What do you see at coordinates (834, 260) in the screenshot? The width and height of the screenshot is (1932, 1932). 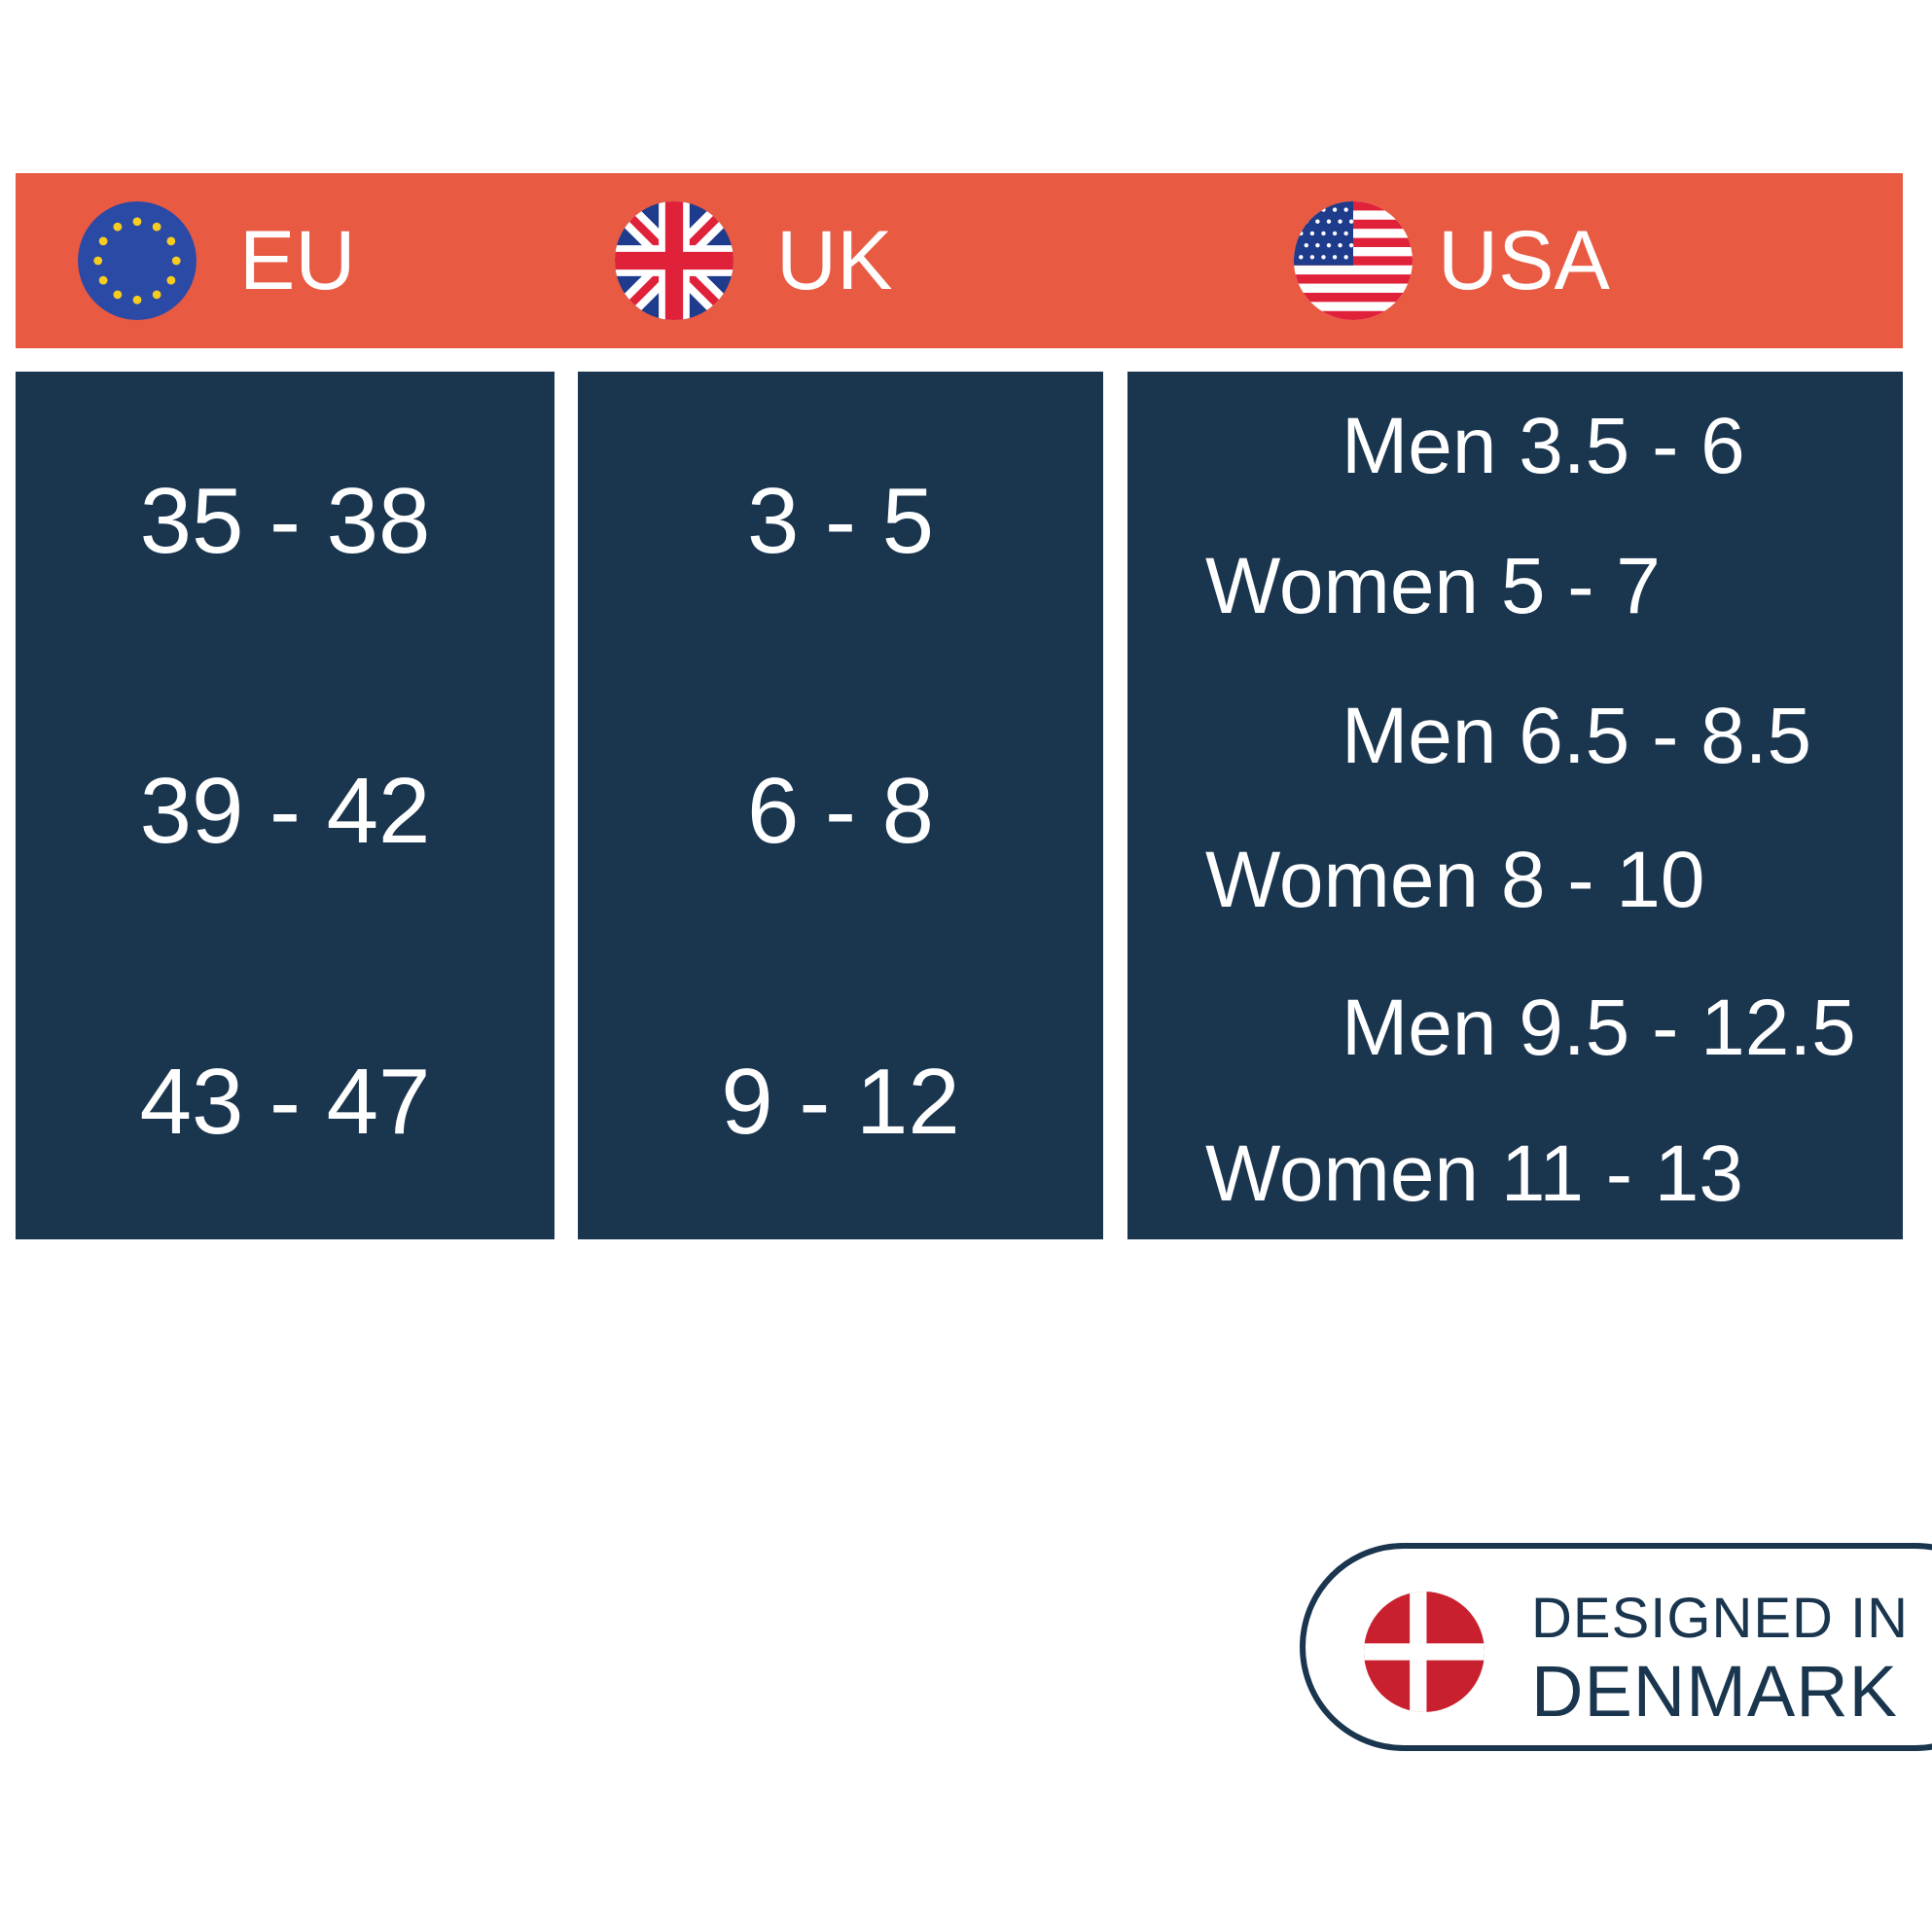 I see `header-uk-label: UK` at bounding box center [834, 260].